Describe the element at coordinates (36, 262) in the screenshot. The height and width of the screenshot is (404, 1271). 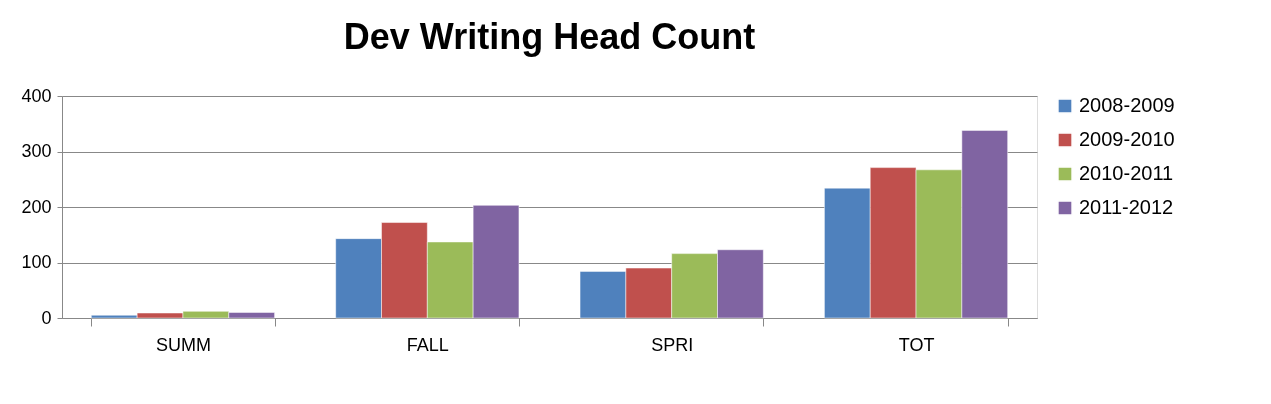
I see `y-tick-label: 100` at that location.